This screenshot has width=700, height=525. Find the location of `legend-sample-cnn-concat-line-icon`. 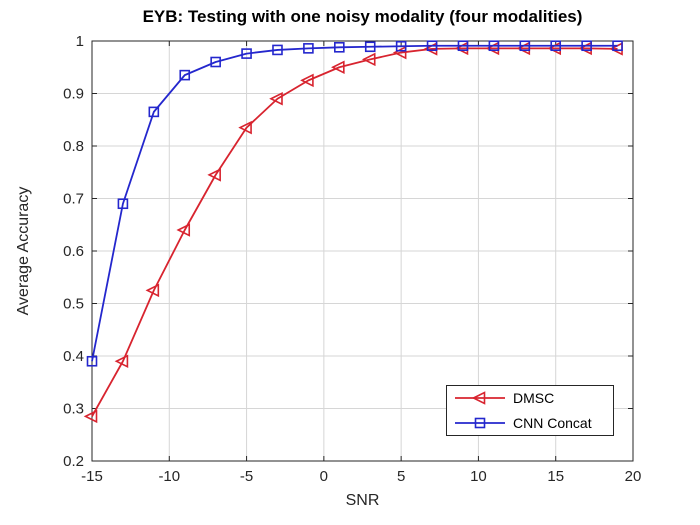

legend-sample-cnn-concat-line-icon is located at coordinates (480, 423).